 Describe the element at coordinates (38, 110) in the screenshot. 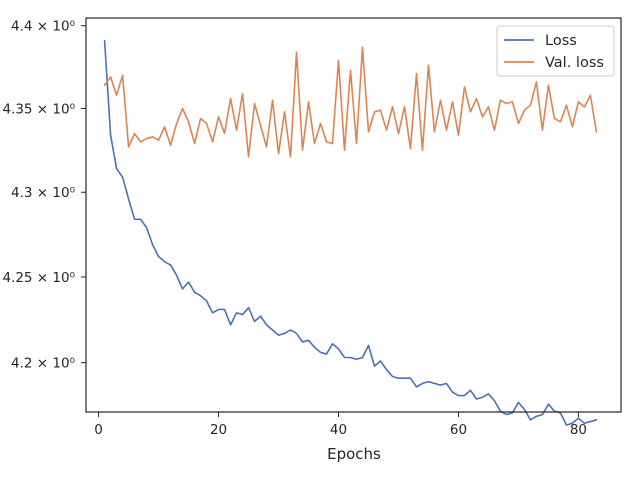

I see `y-tick-label: 4.35 × 10⁰` at that location.